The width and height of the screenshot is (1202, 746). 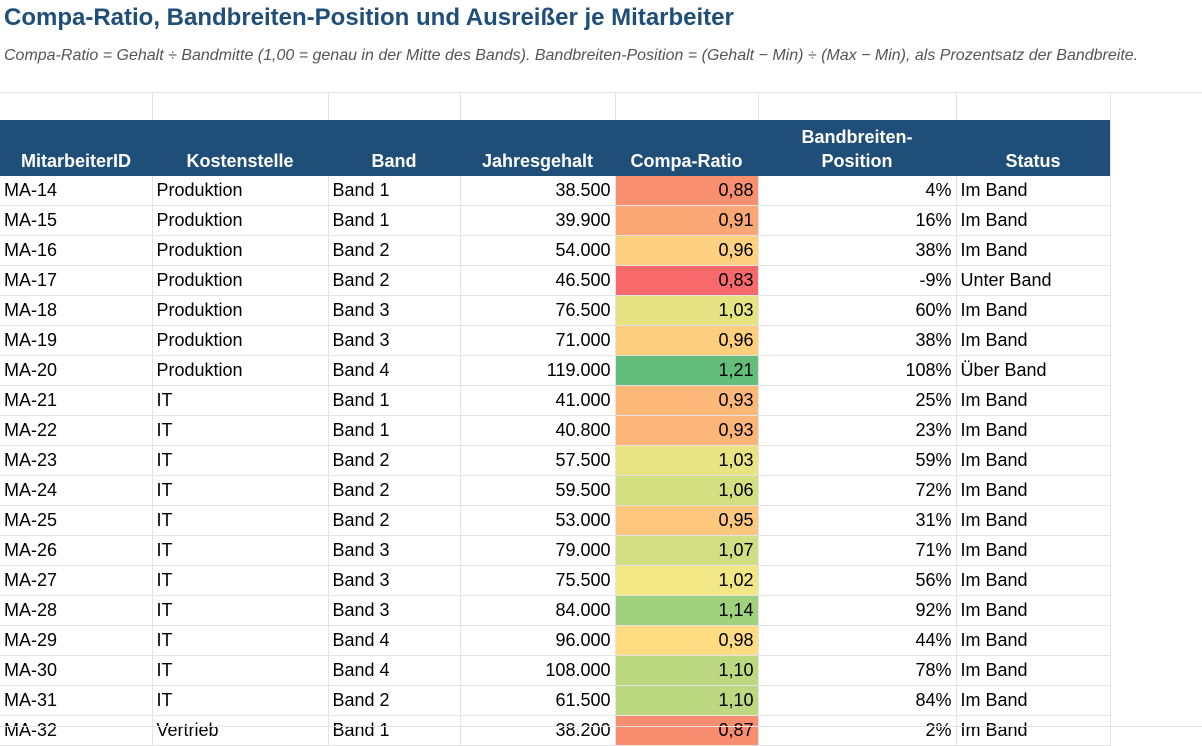 I want to click on cell-mitarbeiterid: MA-26, so click(x=76, y=550).